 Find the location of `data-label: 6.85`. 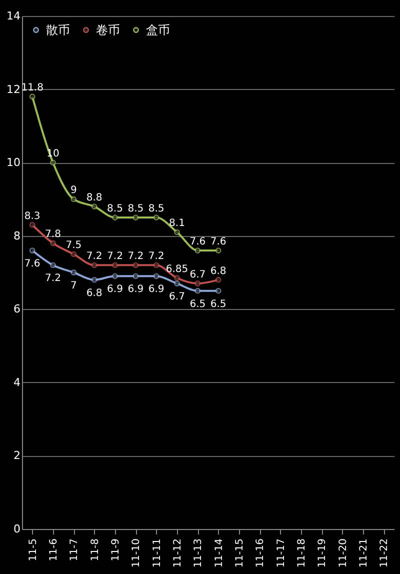

data-label: 6.85 is located at coordinates (177, 269).